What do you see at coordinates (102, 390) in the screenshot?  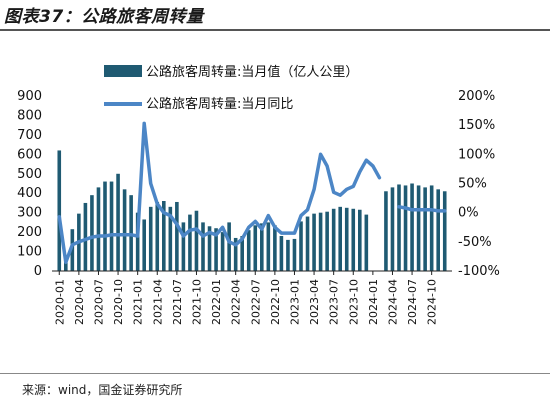 I see `source-note: 来源：wind，国金证券研究所` at bounding box center [102, 390].